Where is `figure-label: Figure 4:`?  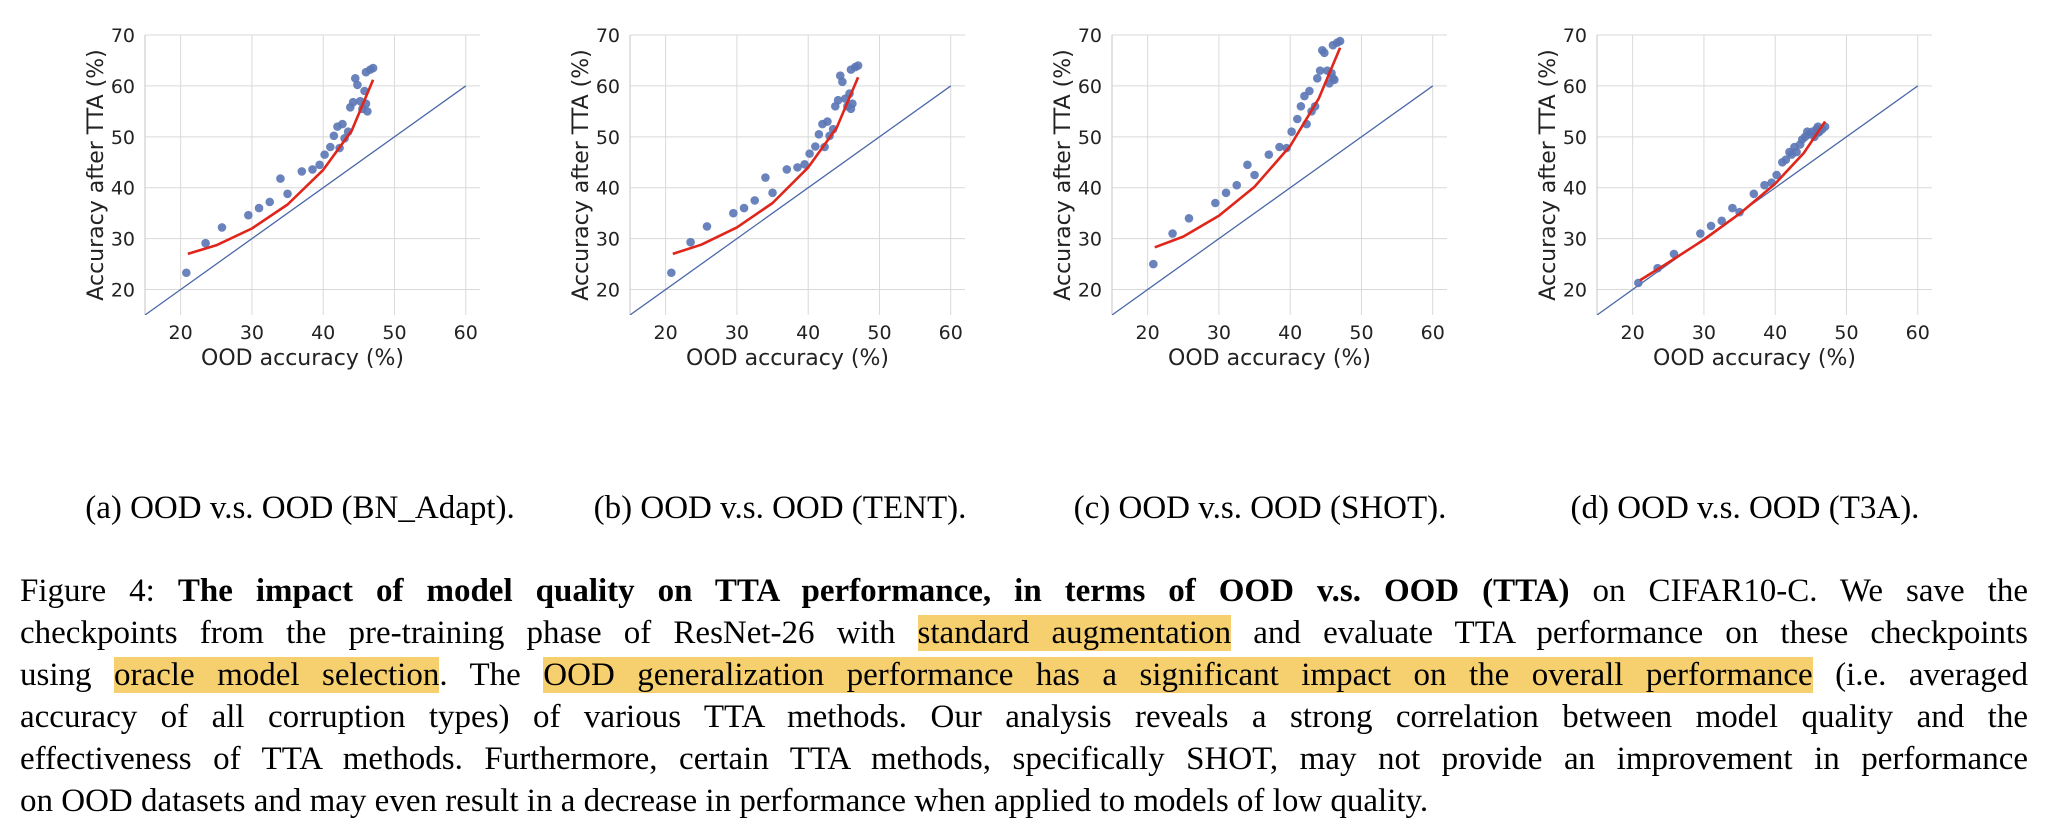
figure-label: Figure 4: is located at coordinates (87, 591).